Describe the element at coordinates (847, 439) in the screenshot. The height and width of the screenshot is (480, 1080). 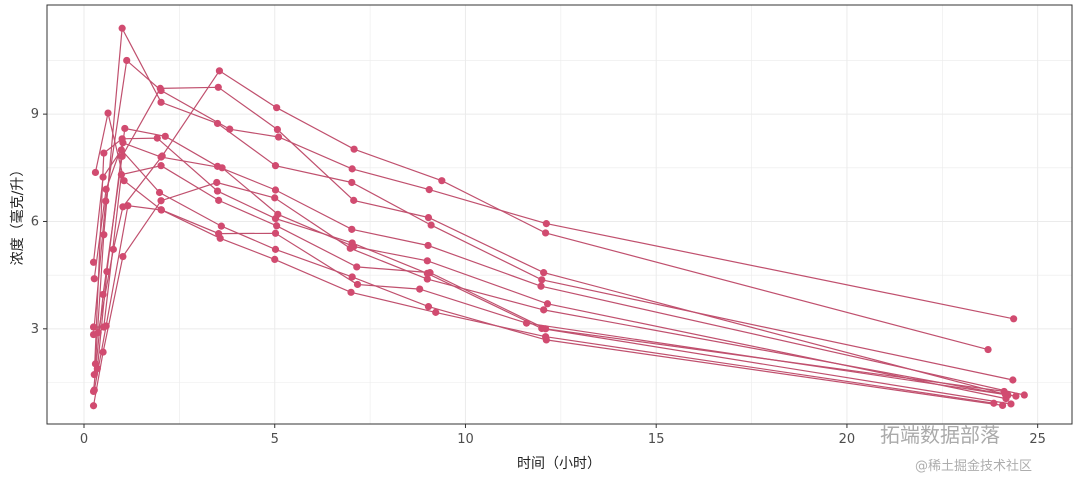
I see `x-tick-label: 20` at that location.